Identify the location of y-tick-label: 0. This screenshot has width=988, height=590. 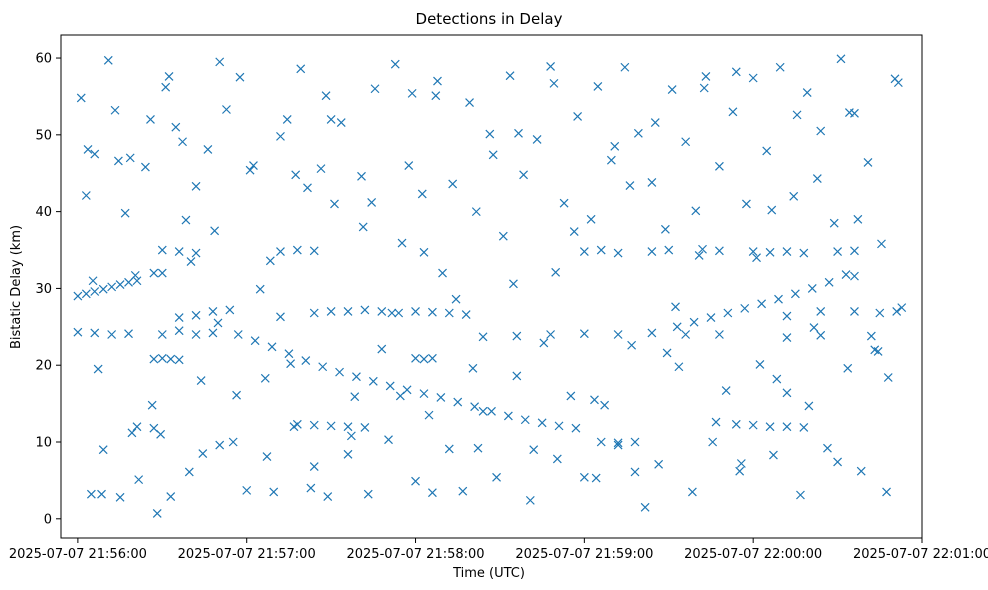
(48, 519).